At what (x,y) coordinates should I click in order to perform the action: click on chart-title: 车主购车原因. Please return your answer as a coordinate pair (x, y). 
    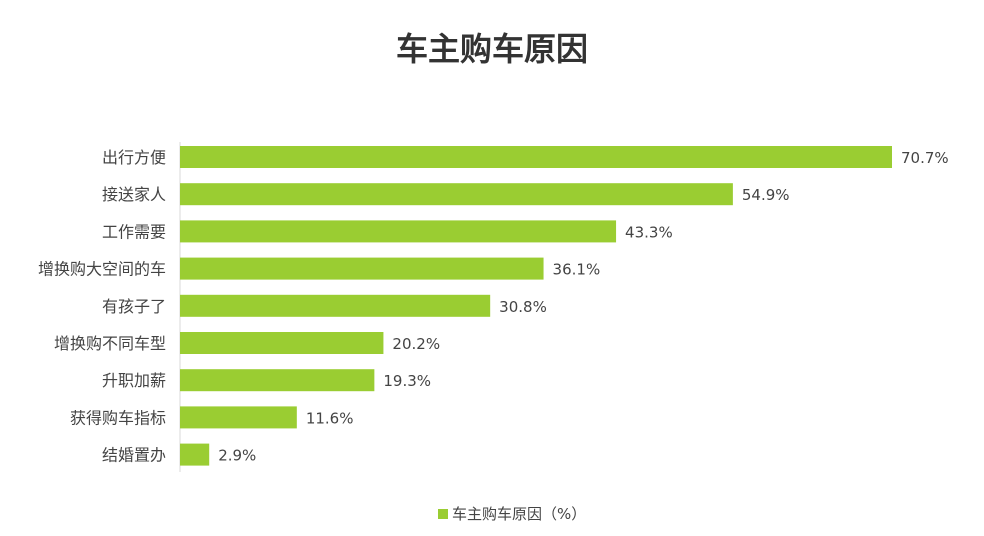
    Looking at the image, I should click on (492, 49).